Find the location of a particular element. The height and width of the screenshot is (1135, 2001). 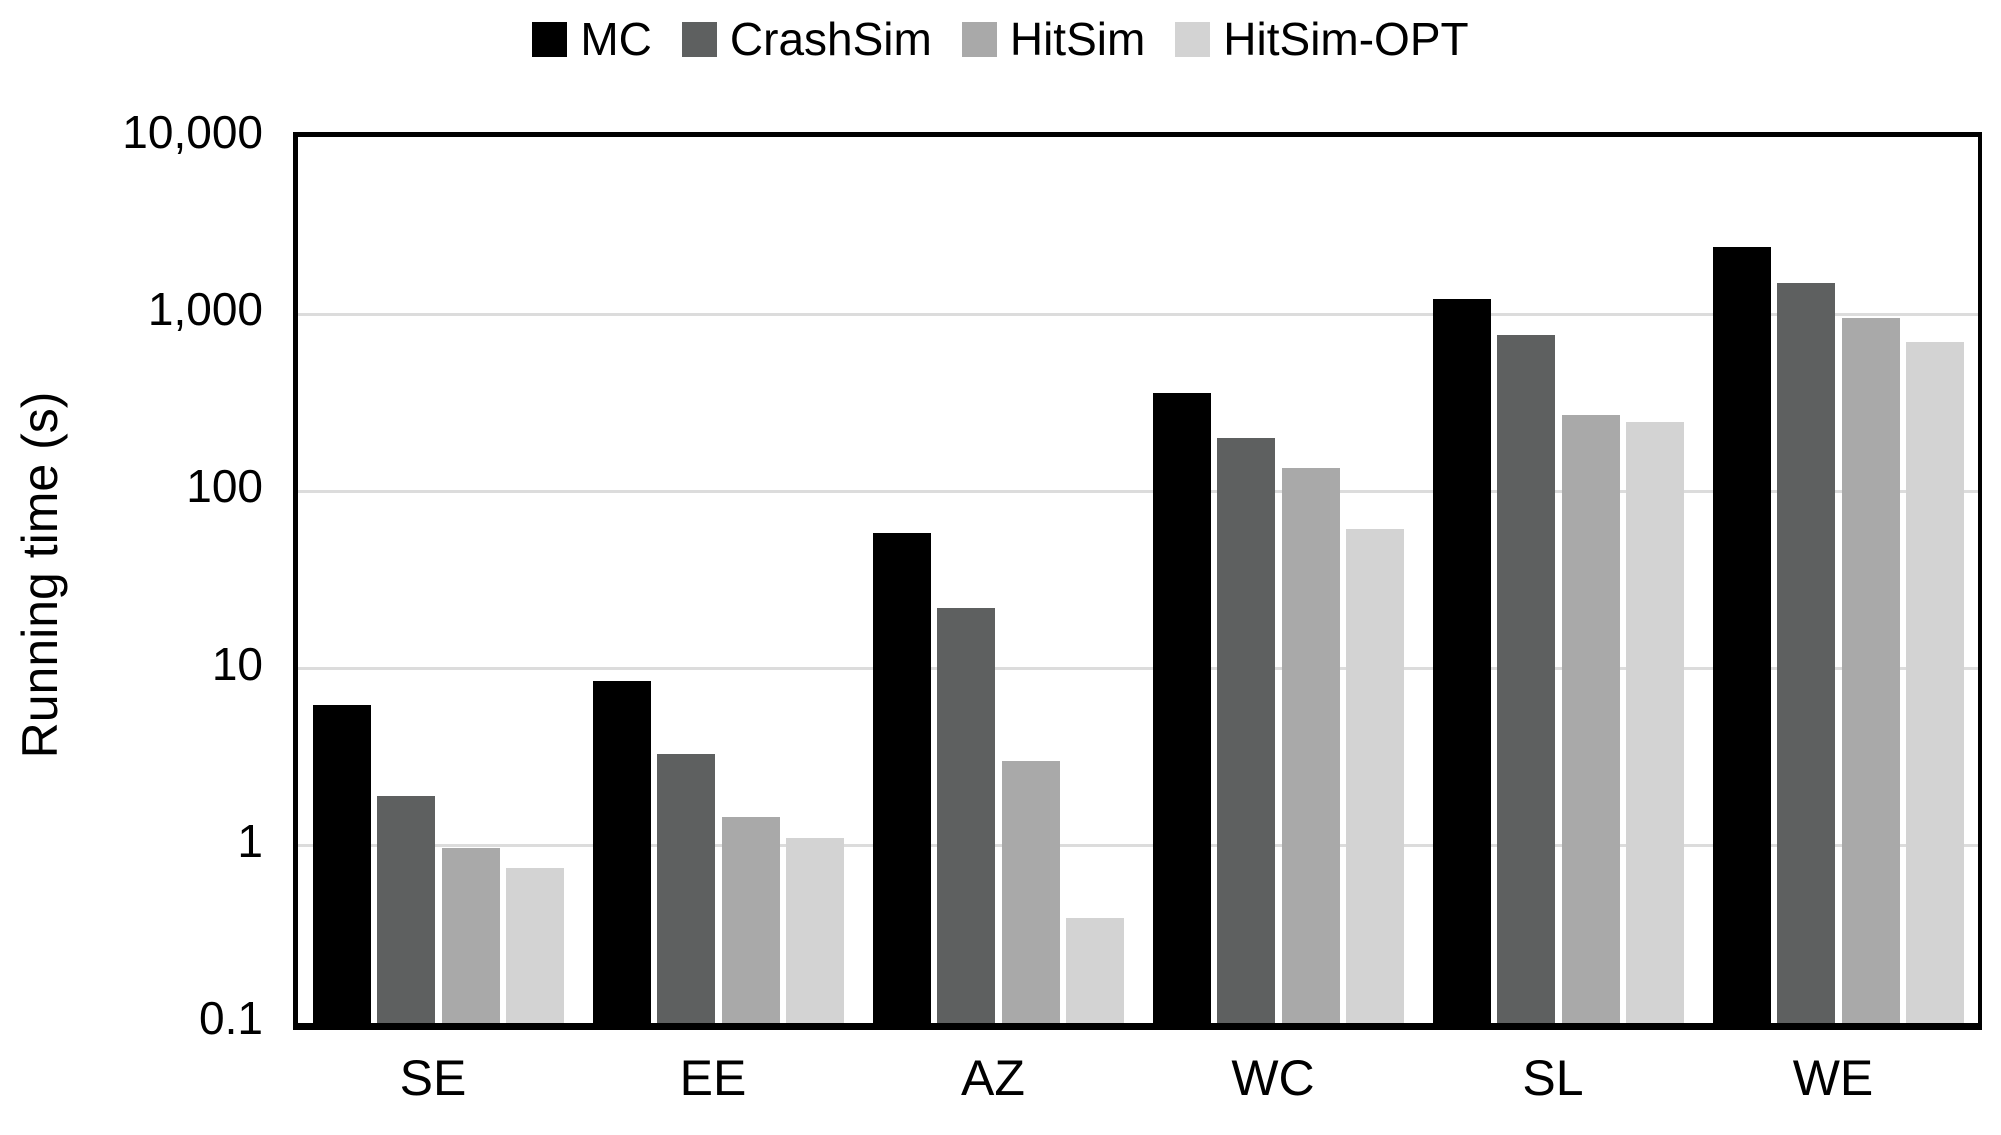

legend-swatch-hitsim-opt is located at coordinates (1193, 39).